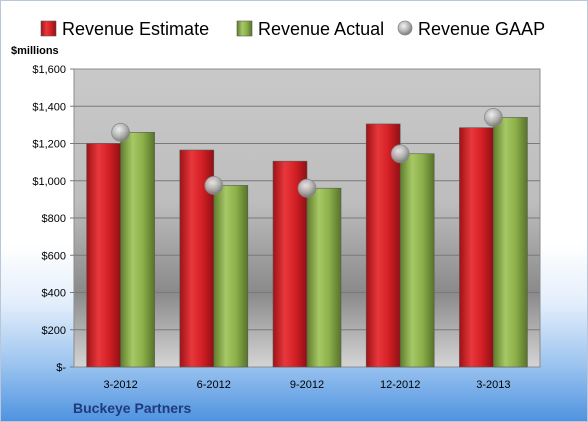  I want to click on revenue-actual-legend-label: Revenue Actual, so click(321, 29).